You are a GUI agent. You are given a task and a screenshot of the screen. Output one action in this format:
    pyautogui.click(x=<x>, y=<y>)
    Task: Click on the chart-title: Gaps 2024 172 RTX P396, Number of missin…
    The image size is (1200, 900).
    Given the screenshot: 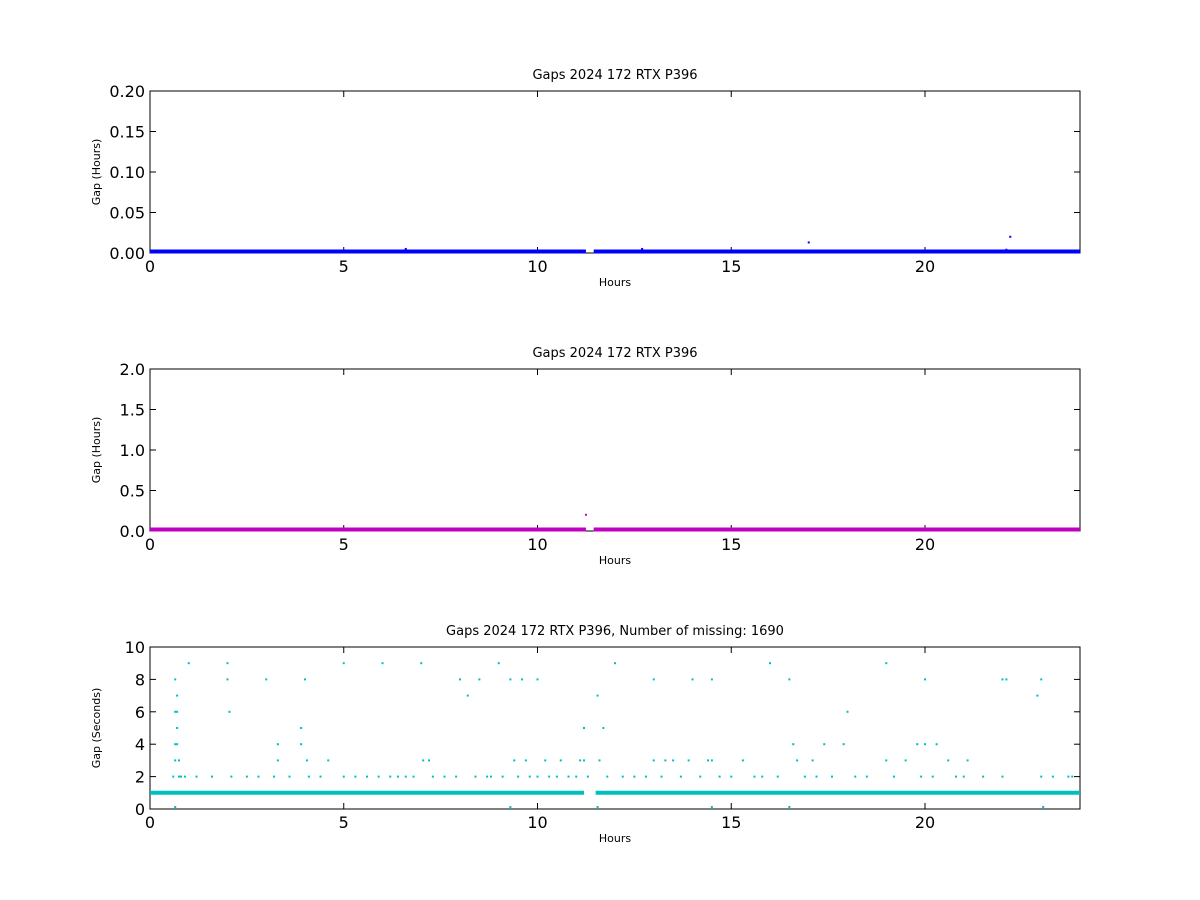 What is the action you would take?
    pyautogui.click(x=615, y=631)
    